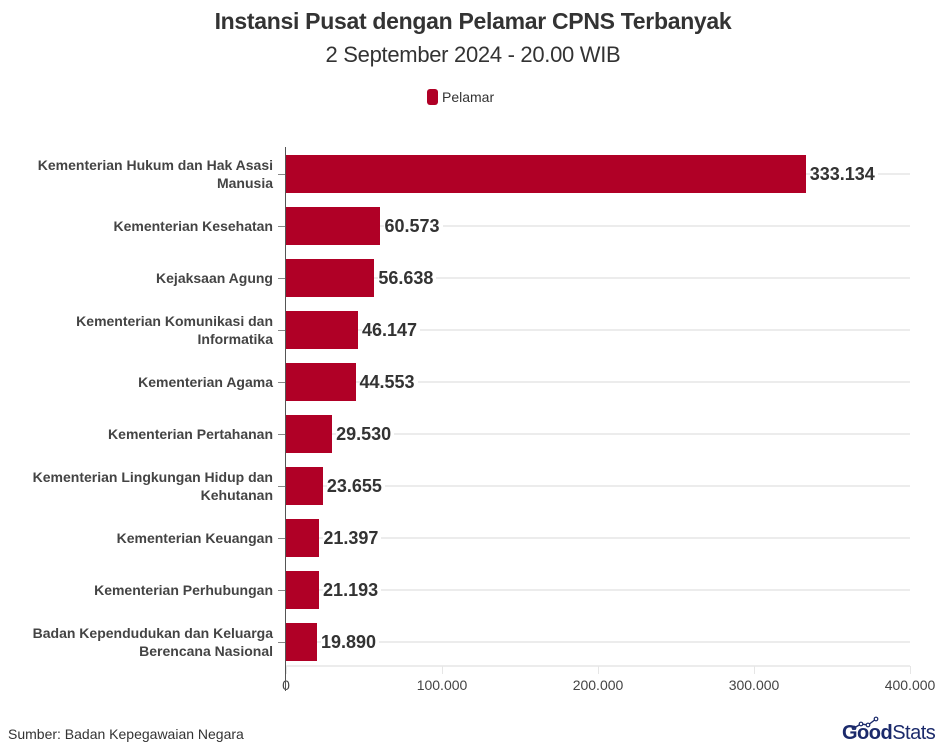 This screenshot has width=946, height=747. I want to click on goodstats-logo: GoodStats, so click(889, 733).